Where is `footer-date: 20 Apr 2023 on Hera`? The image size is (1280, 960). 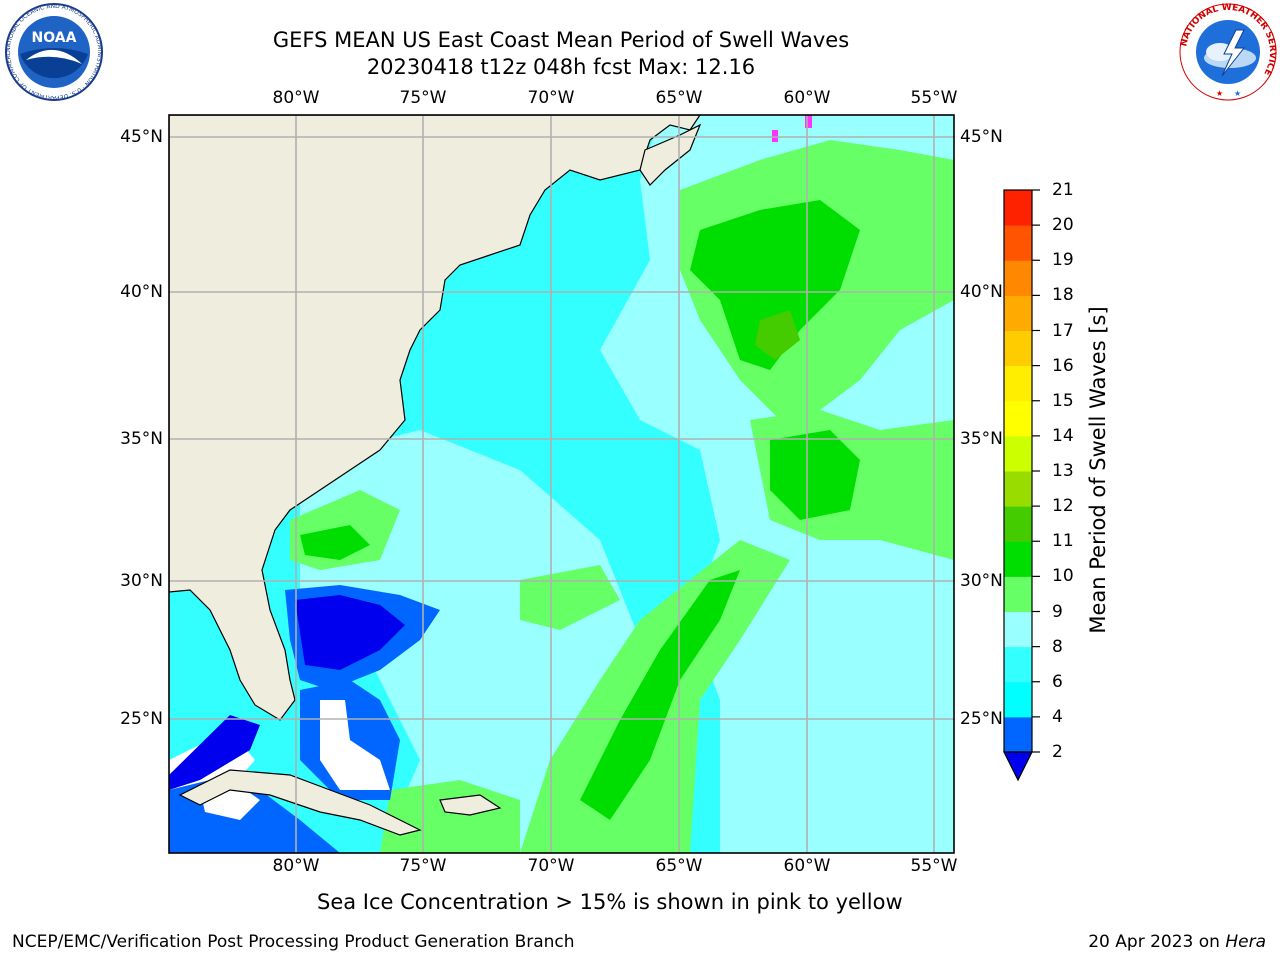 footer-date: 20 Apr 2023 on Hera is located at coordinates (1177, 942).